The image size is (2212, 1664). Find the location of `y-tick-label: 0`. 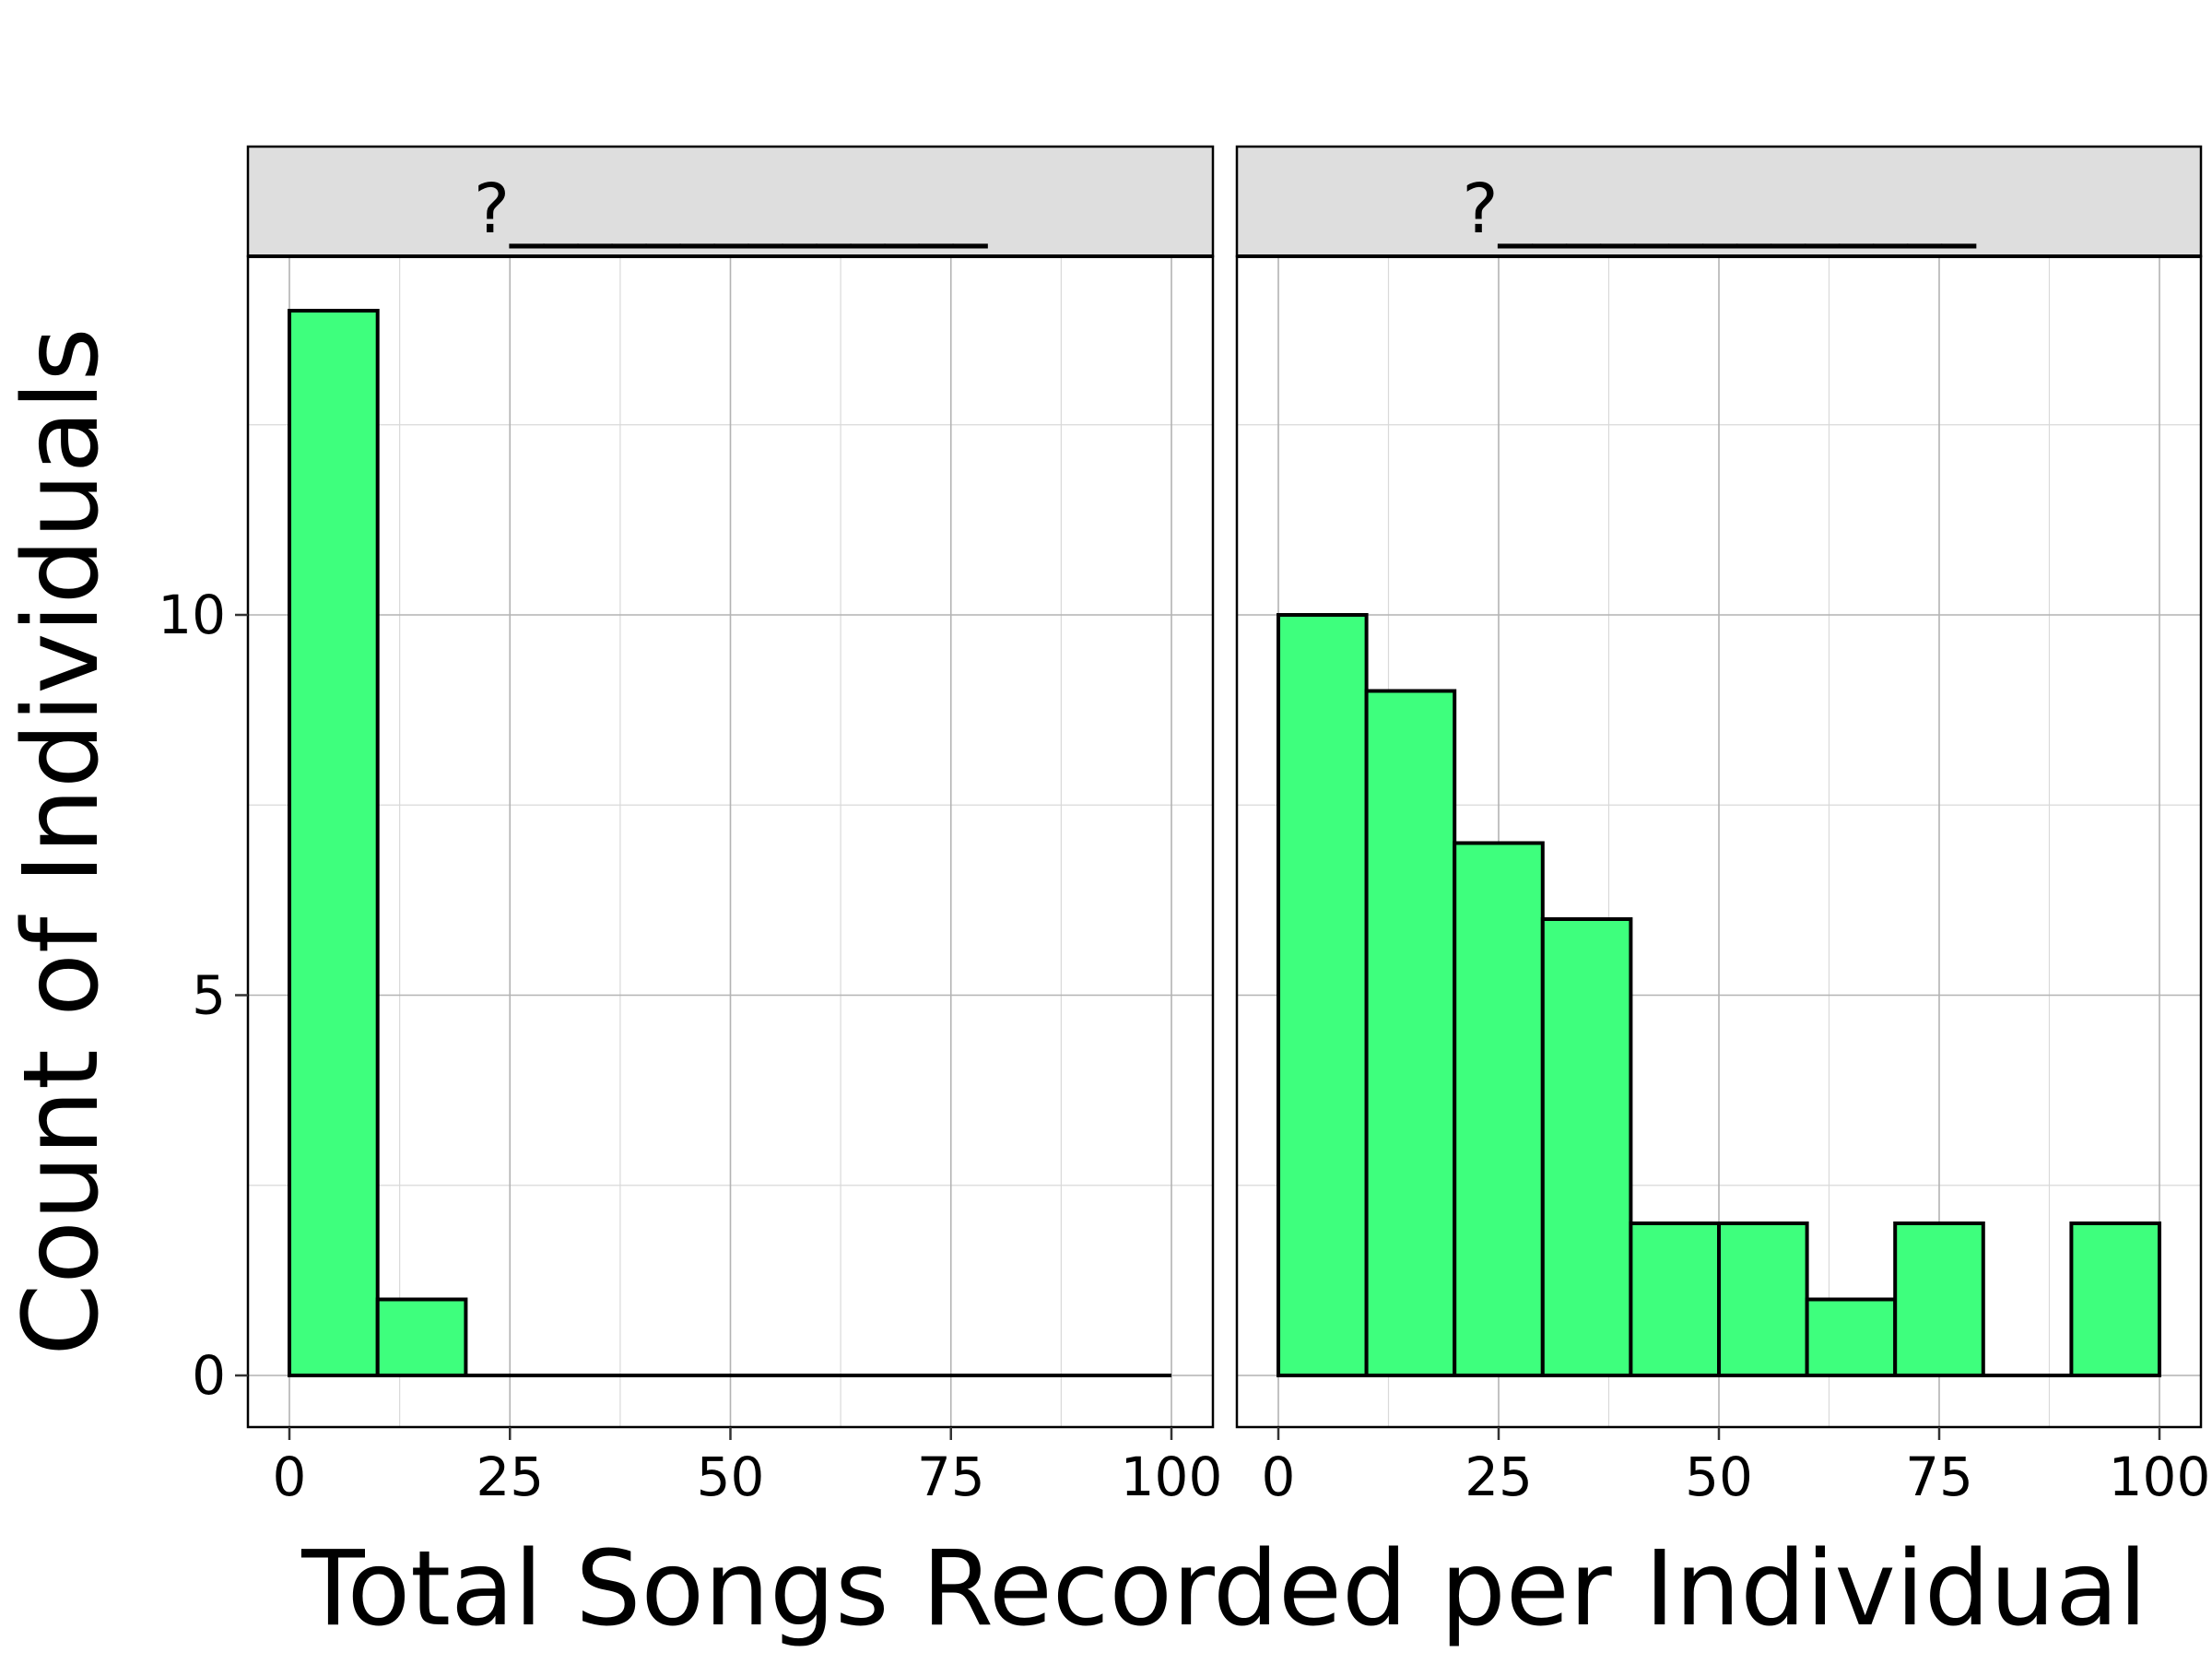

y-tick-label: 0 is located at coordinates (209, 1375).